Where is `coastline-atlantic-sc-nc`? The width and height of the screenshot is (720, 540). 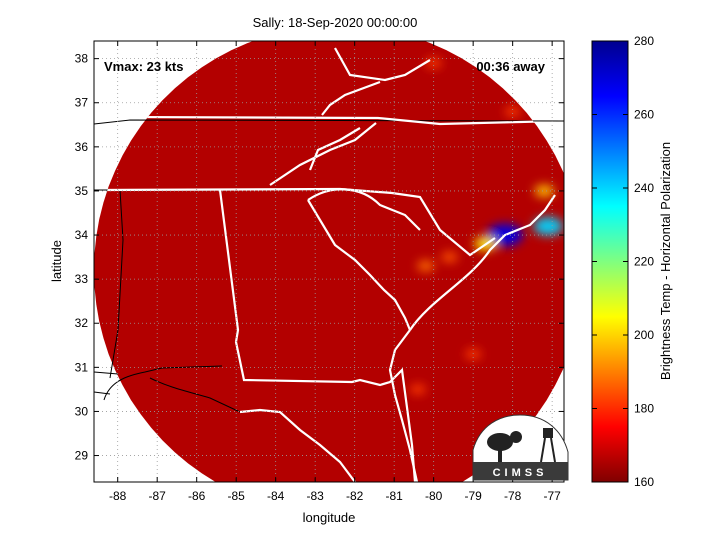 coastline-atlantic-sc-nc is located at coordinates (482, 262).